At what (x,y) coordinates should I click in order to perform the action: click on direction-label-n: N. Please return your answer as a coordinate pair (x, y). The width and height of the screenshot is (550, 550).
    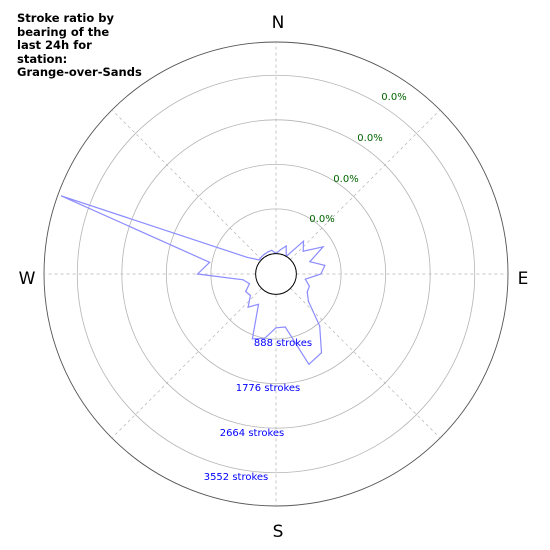
    Looking at the image, I should click on (278, 23).